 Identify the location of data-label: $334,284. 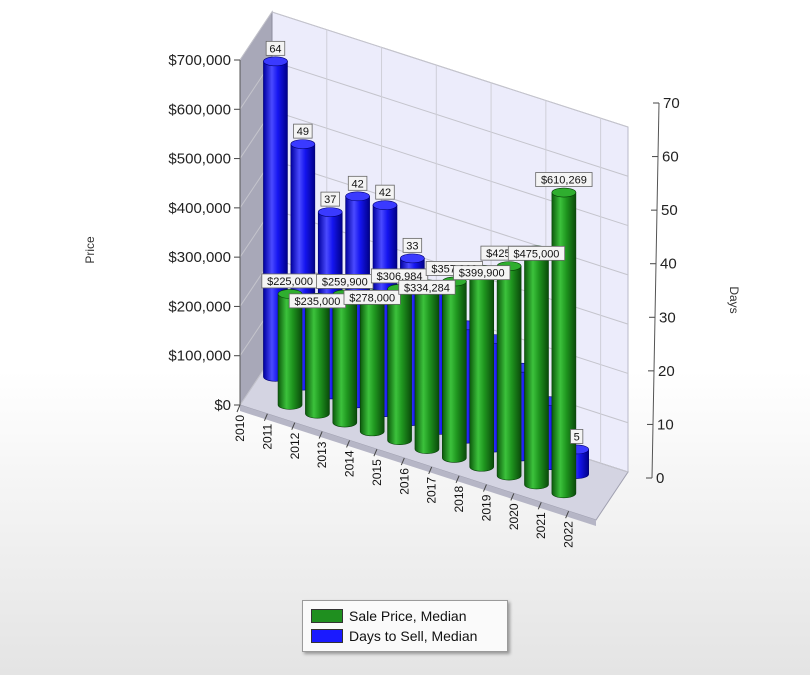
(427, 287).